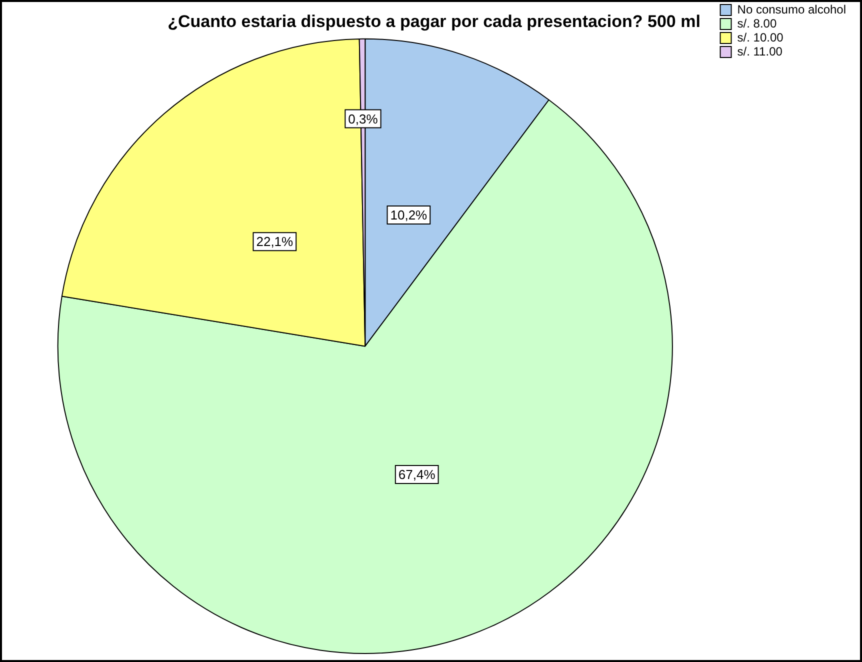  Describe the element at coordinates (760, 37) in the screenshot. I see `legend-label: s/. 10.00` at that location.